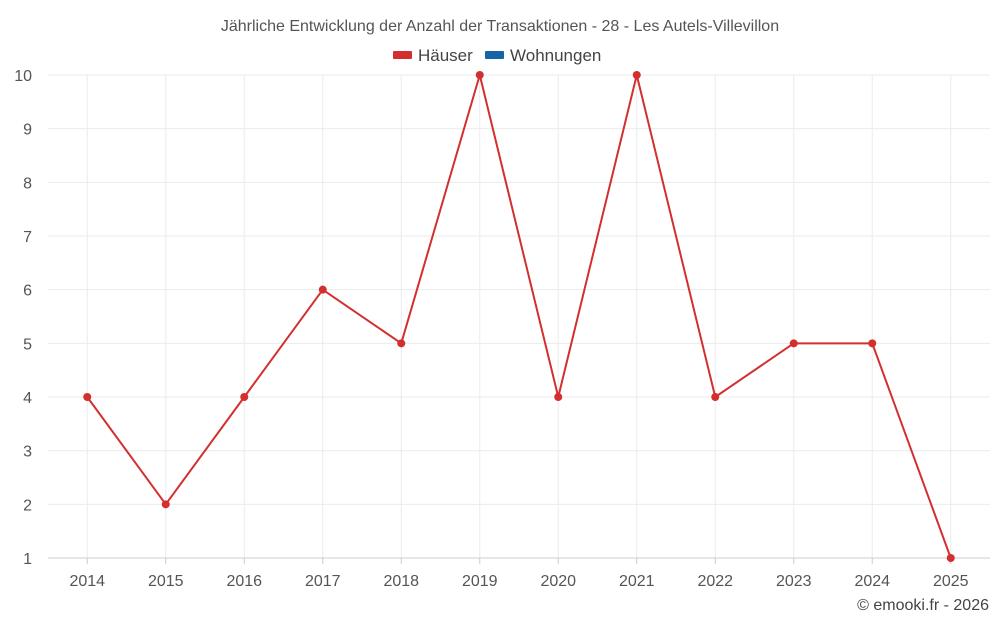 The height and width of the screenshot is (625, 1000). Describe the element at coordinates (872, 343) in the screenshot. I see `data-point-2024` at that location.